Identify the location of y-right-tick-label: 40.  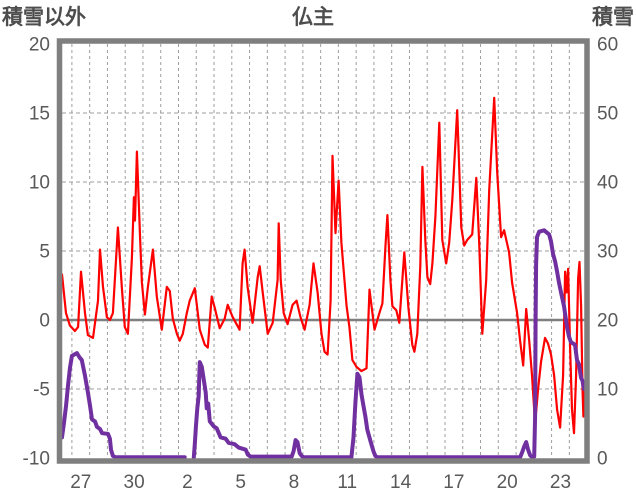
(607, 183).